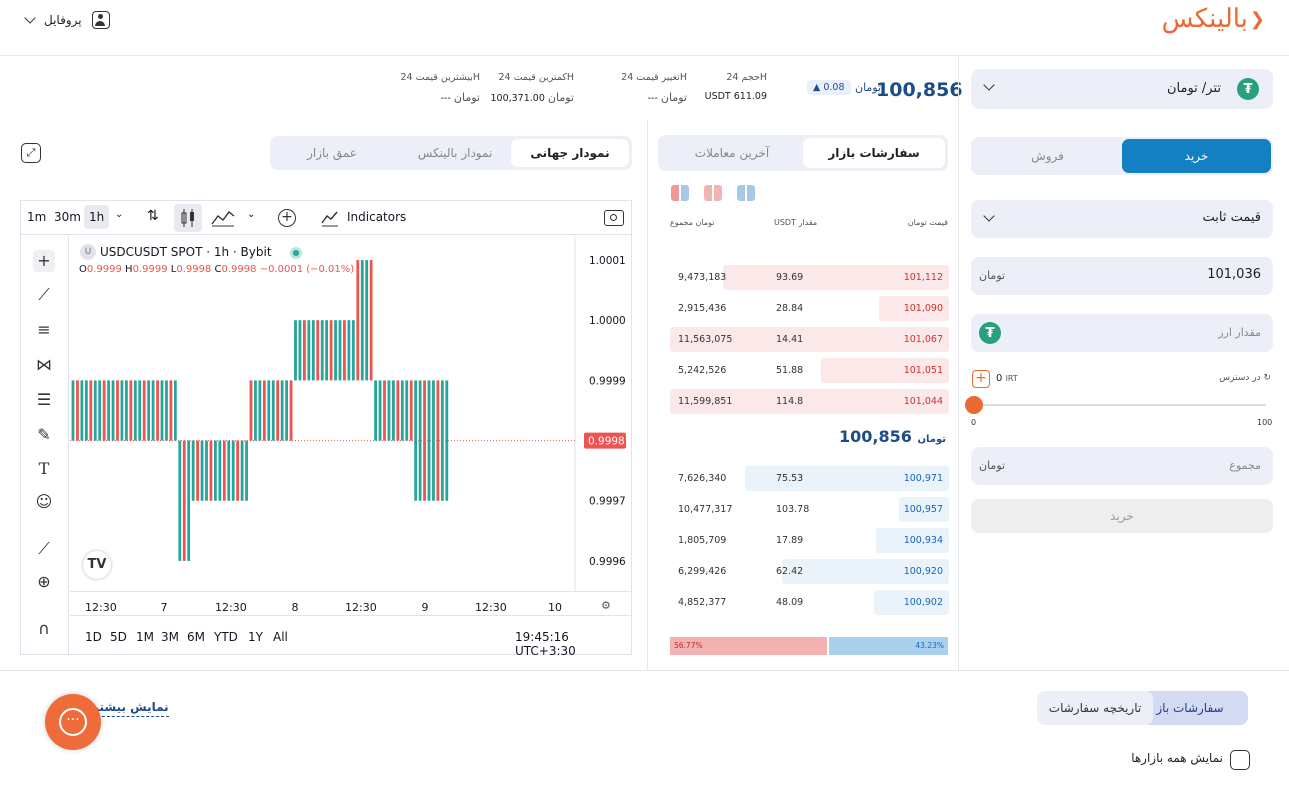  I want to click on pattern-icon: ⋈, so click(44, 364).